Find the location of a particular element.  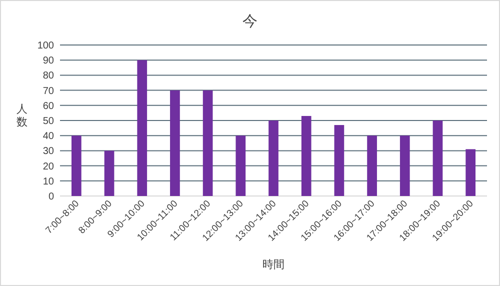

chart-title: 今 is located at coordinates (250, 21).